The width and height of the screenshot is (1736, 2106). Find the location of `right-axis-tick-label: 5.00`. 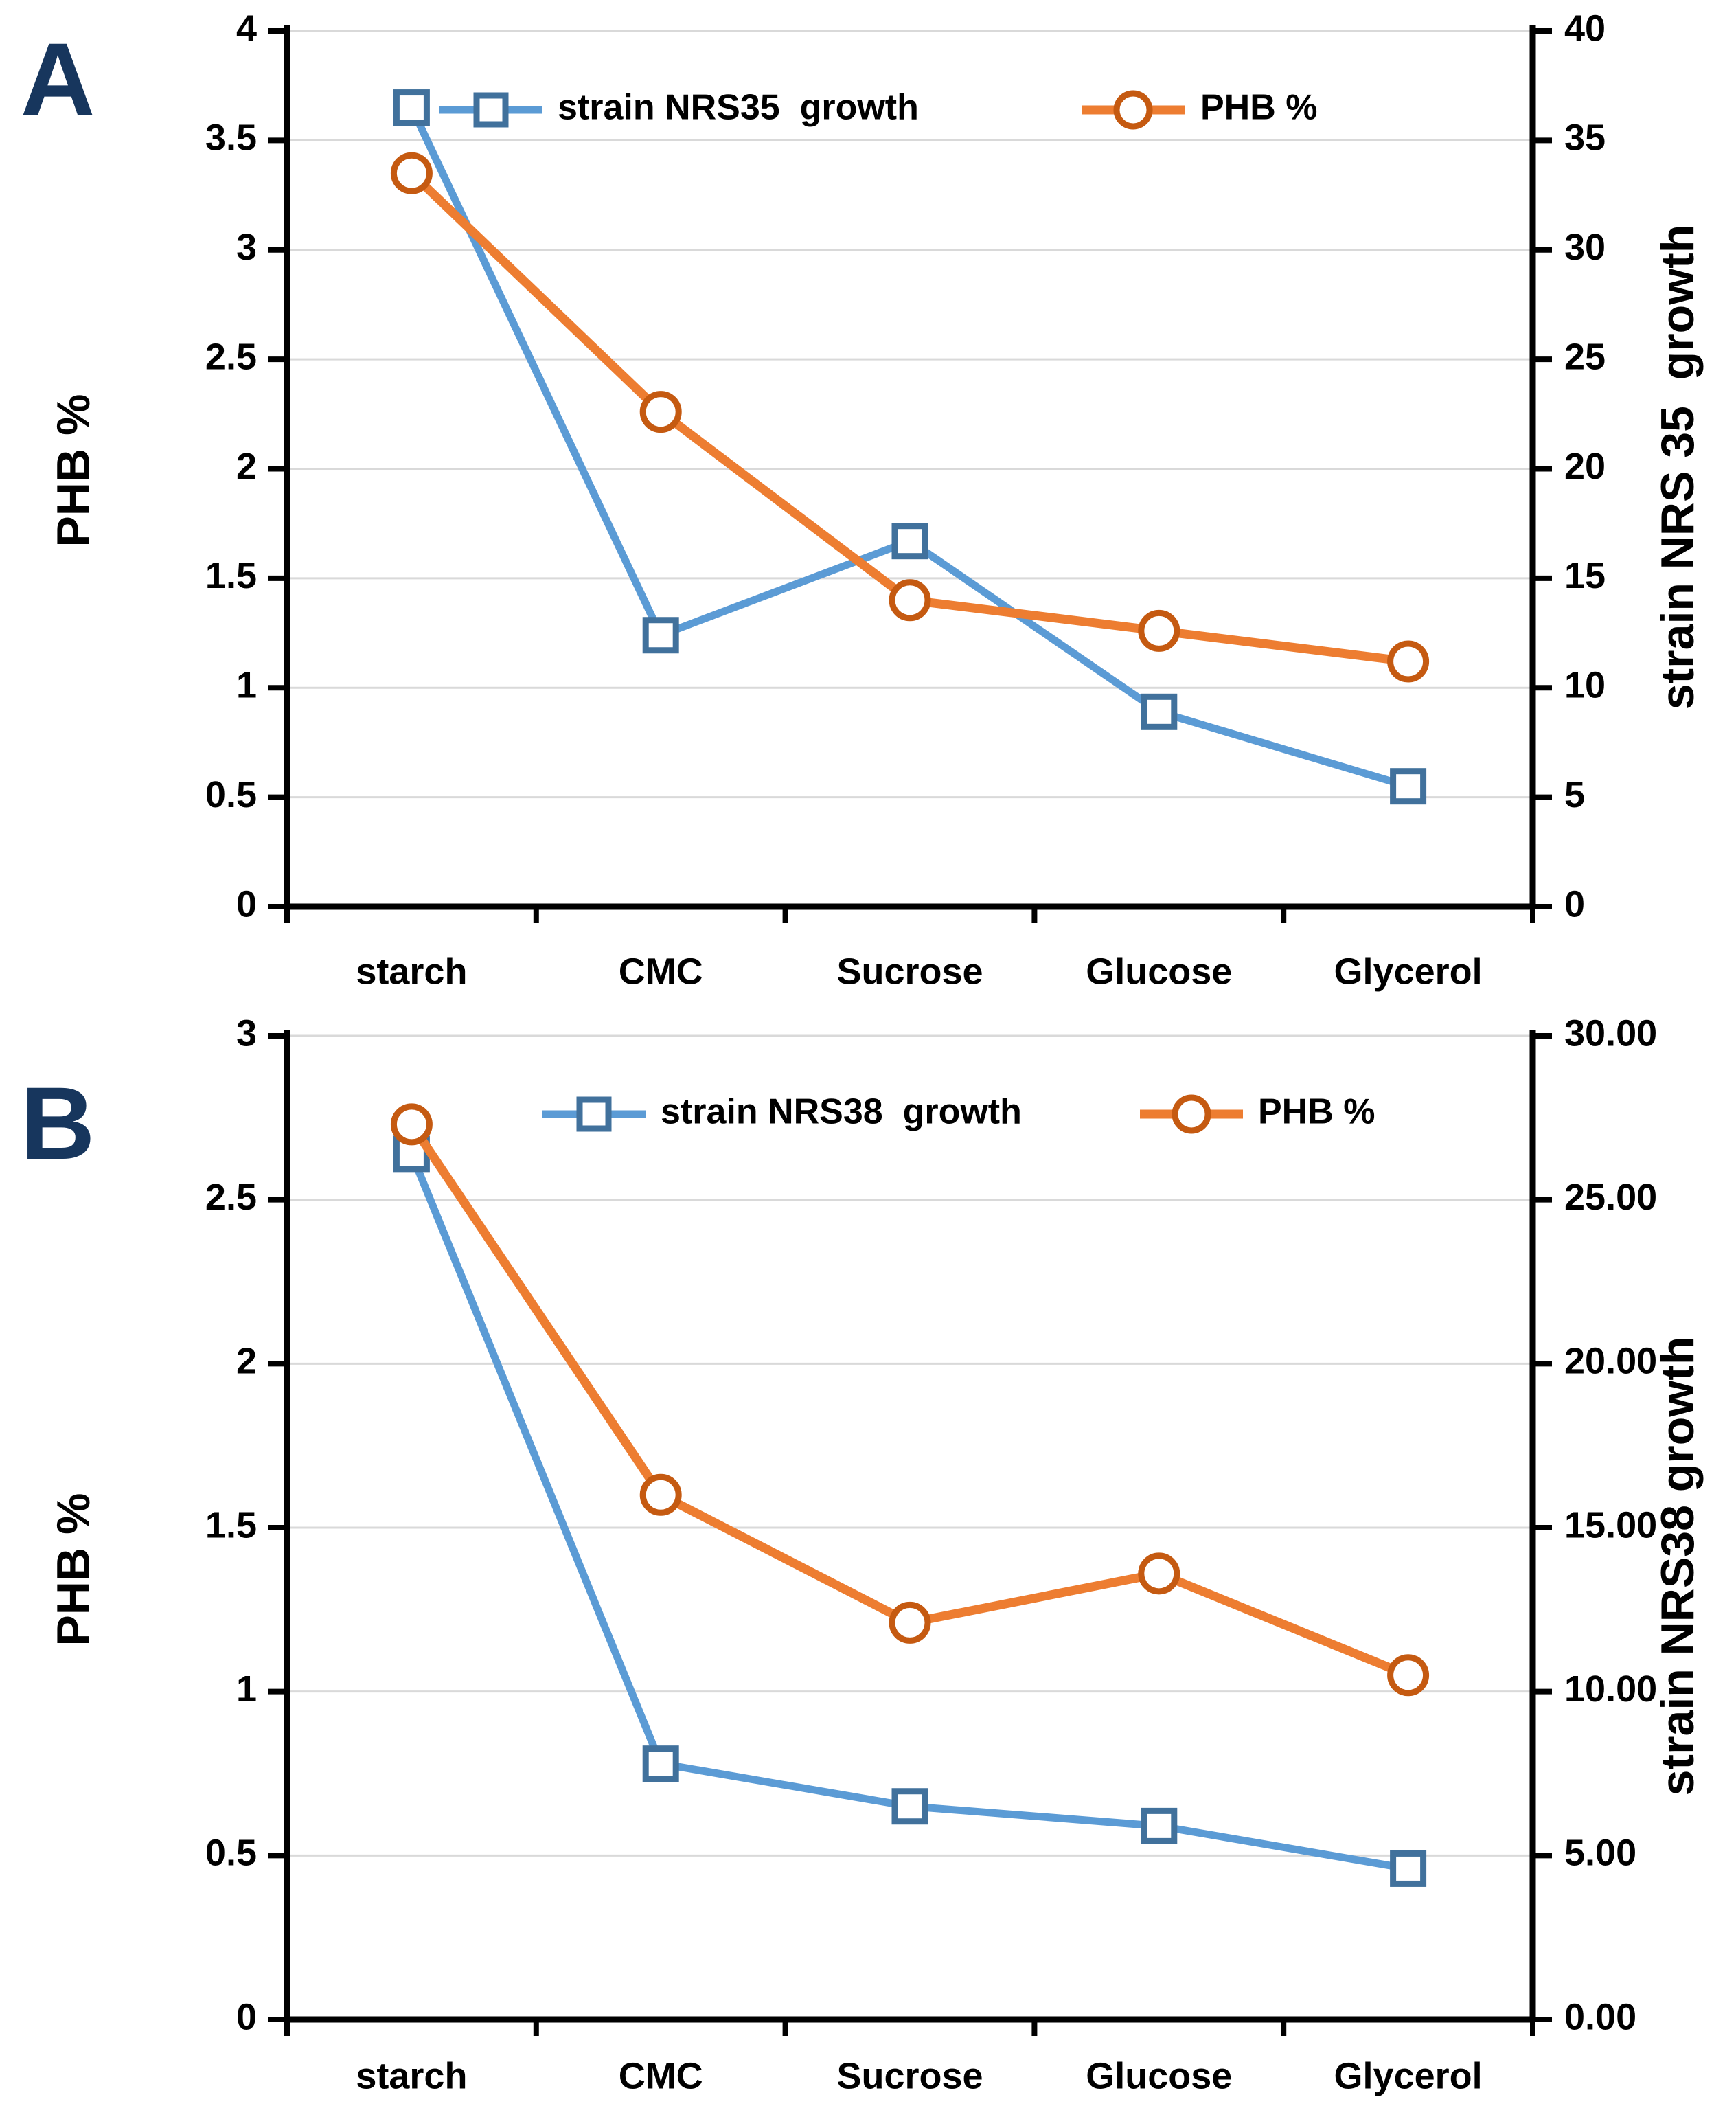

right-axis-tick-label: 5.00 is located at coordinates (1600, 1853).